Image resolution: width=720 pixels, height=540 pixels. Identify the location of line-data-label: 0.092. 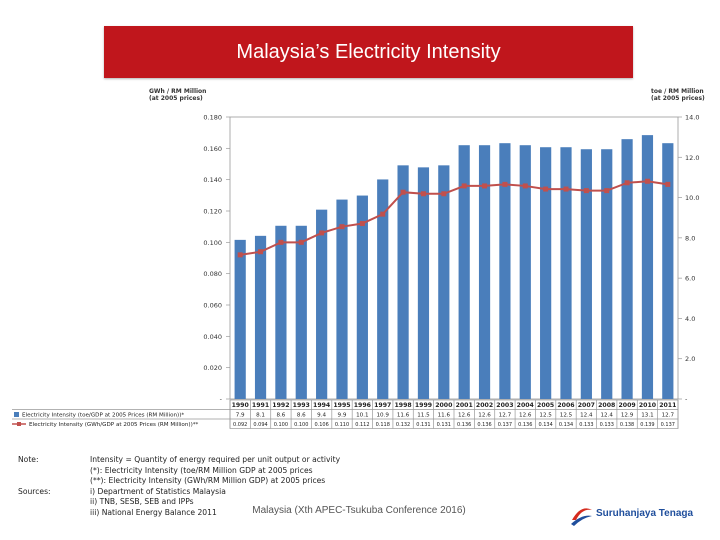
(240, 425).